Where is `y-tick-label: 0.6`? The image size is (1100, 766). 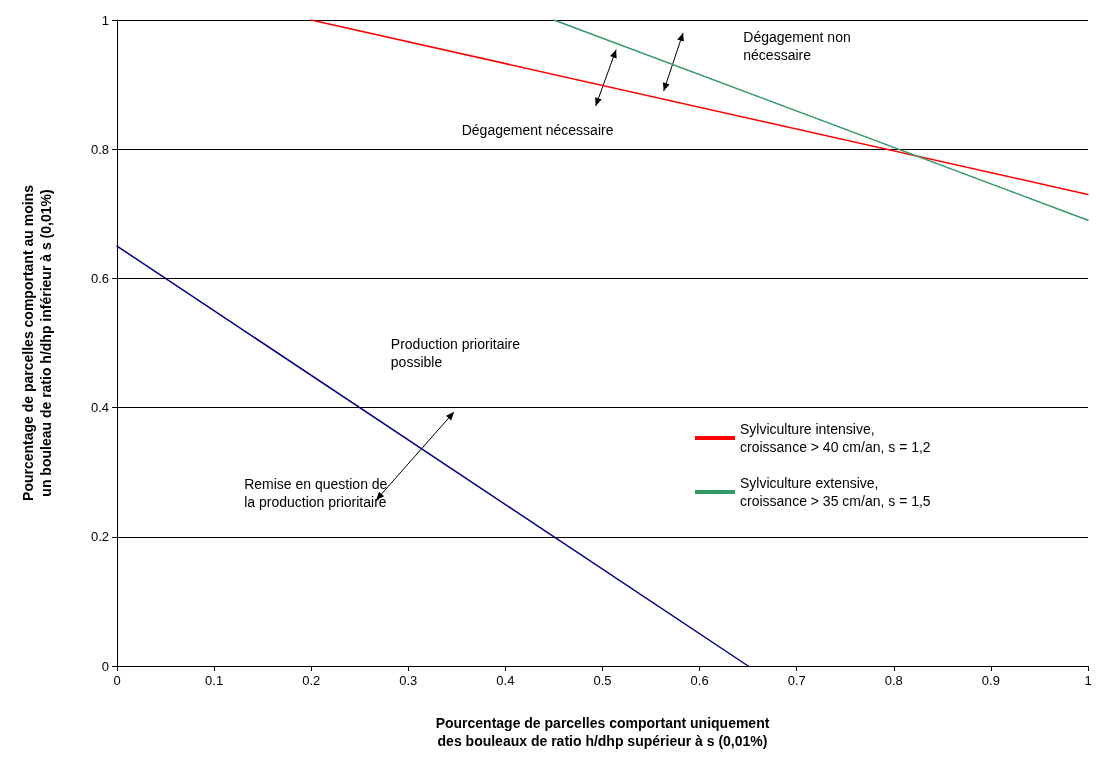 y-tick-label: 0.6 is located at coordinates (99, 278).